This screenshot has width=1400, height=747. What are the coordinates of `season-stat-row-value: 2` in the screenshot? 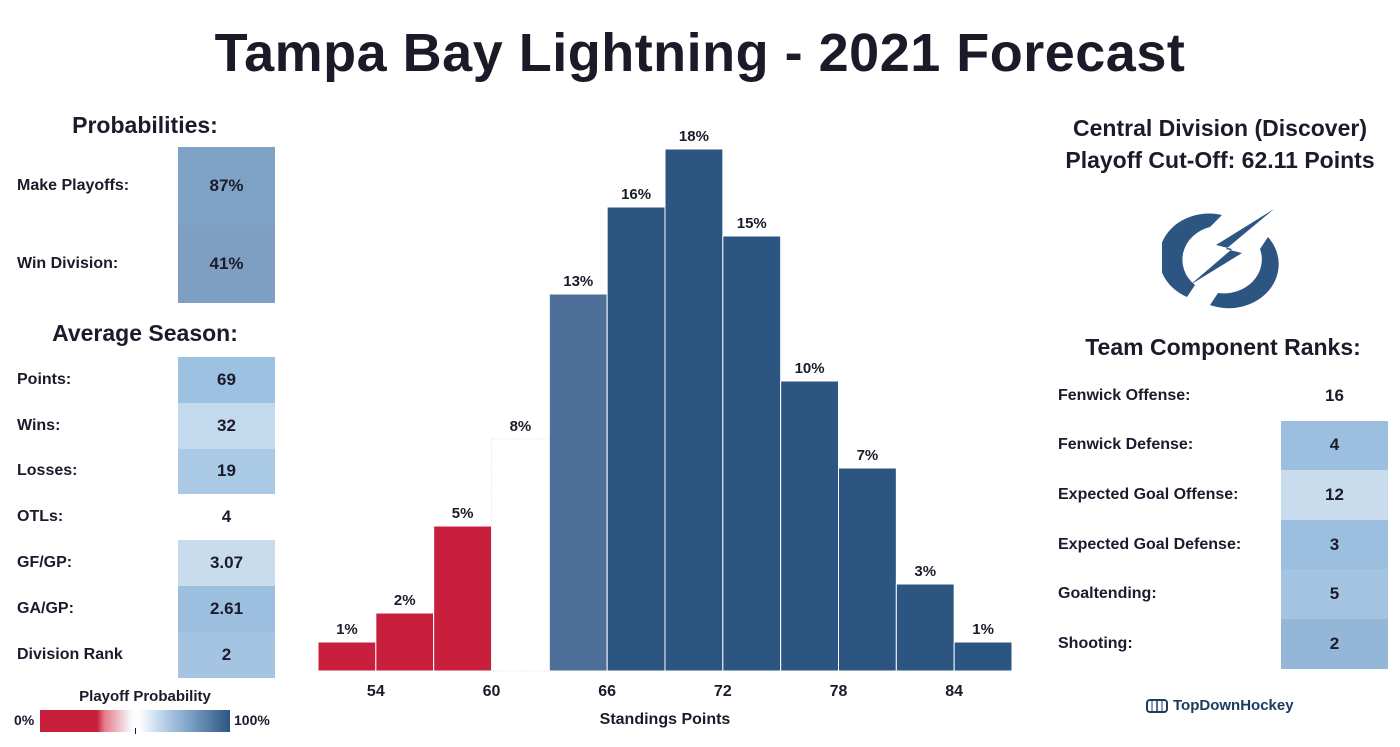 It's located at (226, 654).